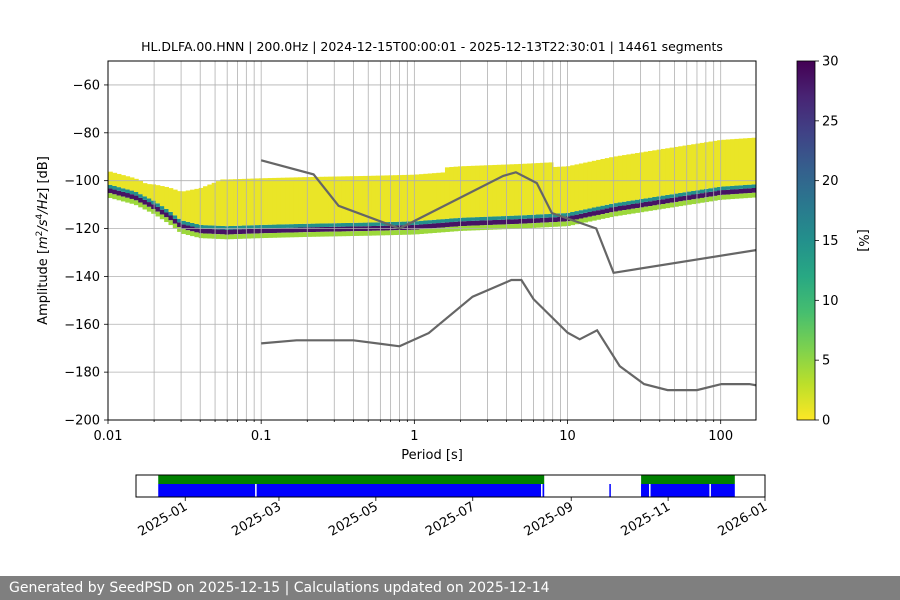  What do you see at coordinates (830, 181) in the screenshot?
I see `colorbar-tick-label: 20` at bounding box center [830, 181].